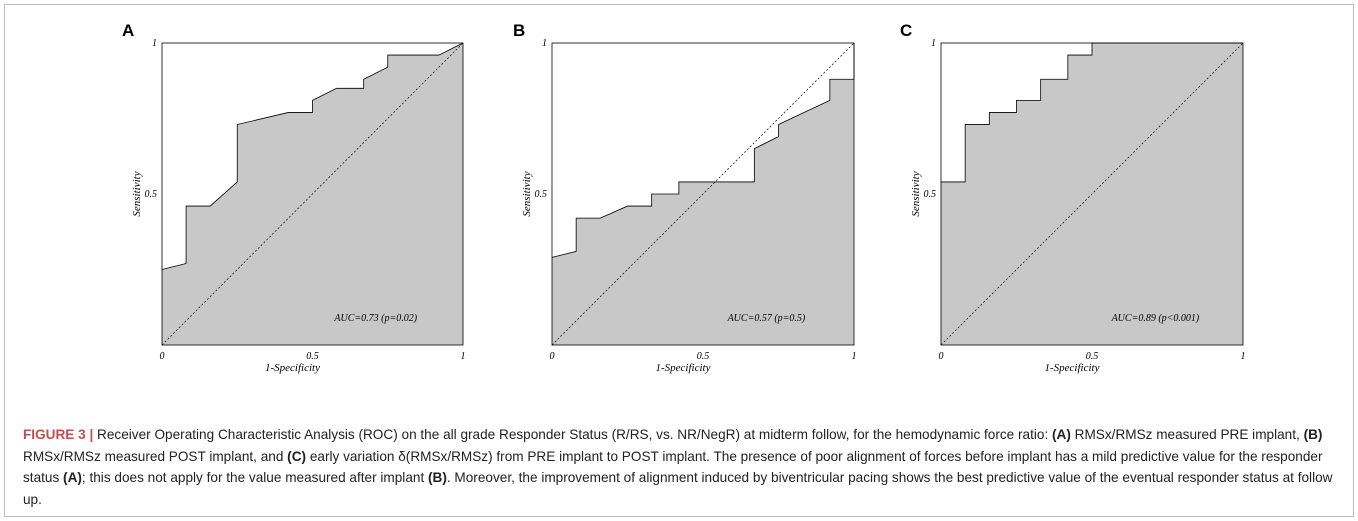 The height and width of the screenshot is (521, 1358). I want to click on auc-annotation: AUC=0.73 (p=0.02), so click(375, 318).